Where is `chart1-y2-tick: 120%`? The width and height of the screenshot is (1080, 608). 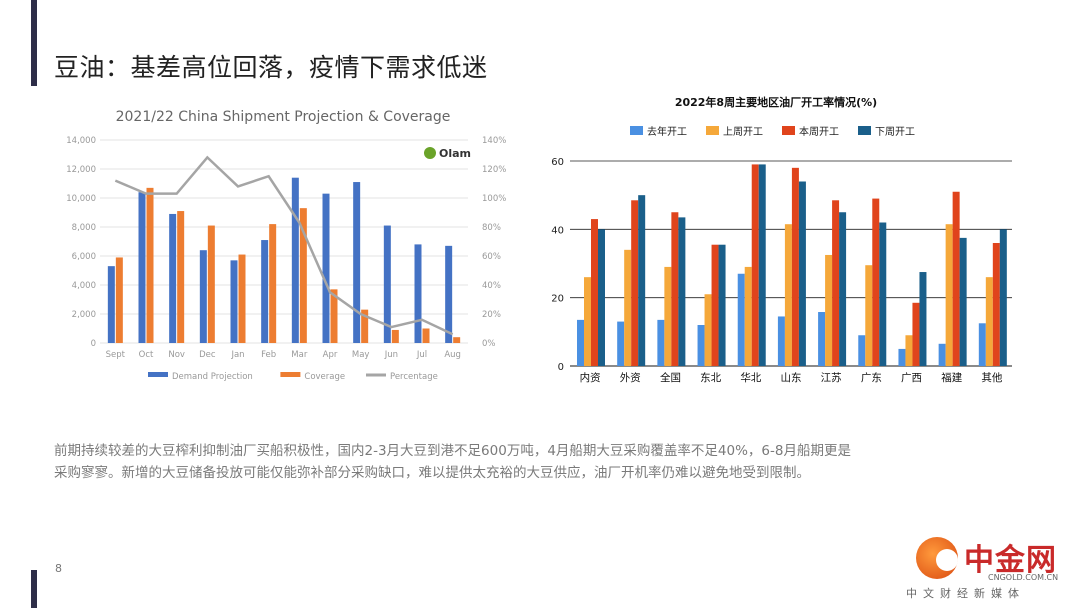
chart1-y2-tick: 120% is located at coordinates (494, 170).